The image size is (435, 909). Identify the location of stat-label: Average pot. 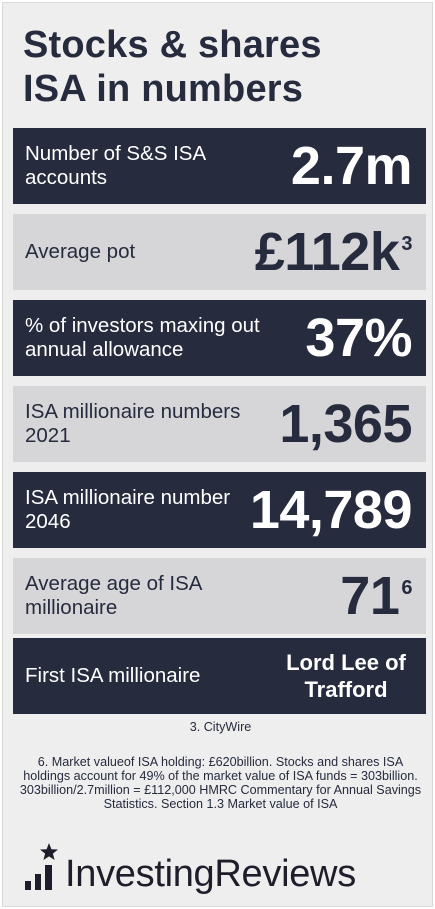
(80, 251).